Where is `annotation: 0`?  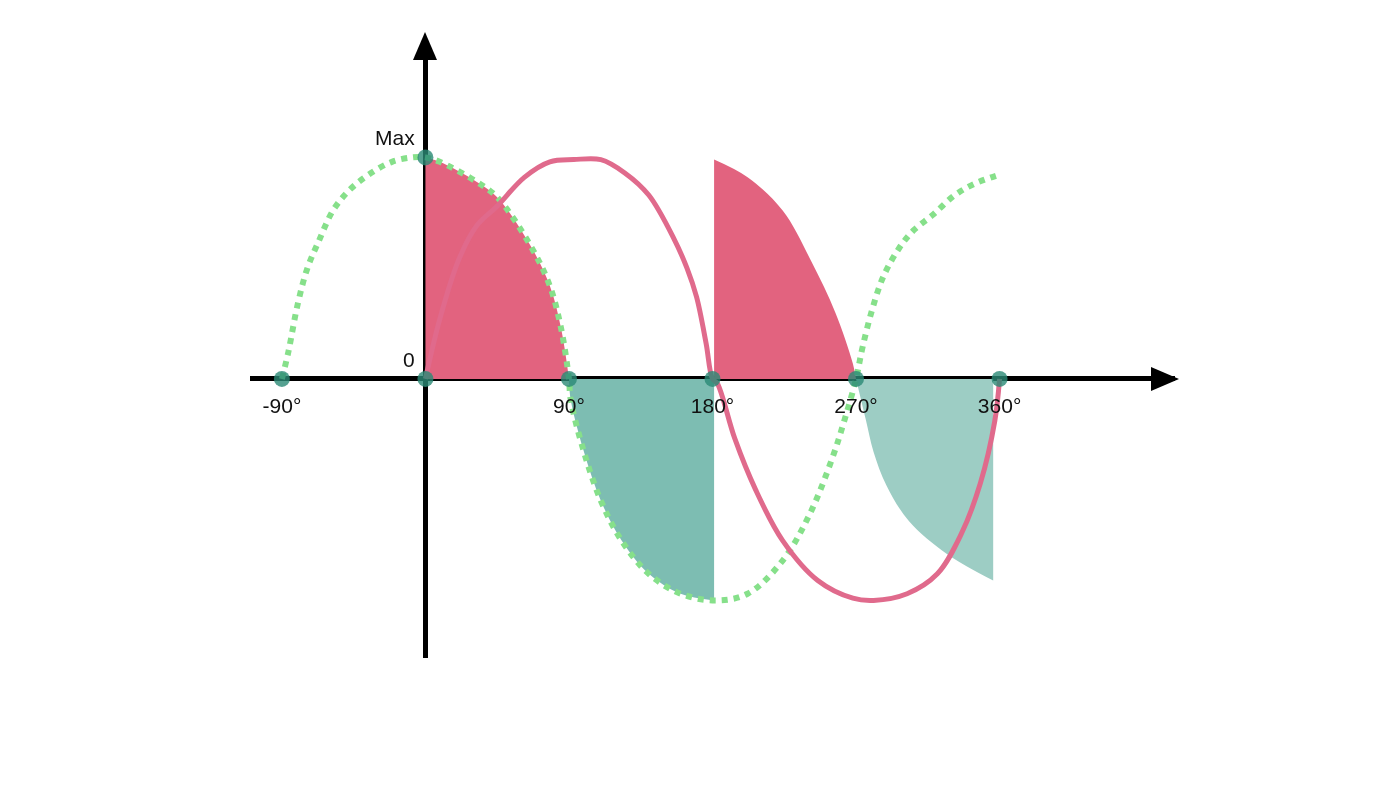 annotation: 0 is located at coordinates (409, 359).